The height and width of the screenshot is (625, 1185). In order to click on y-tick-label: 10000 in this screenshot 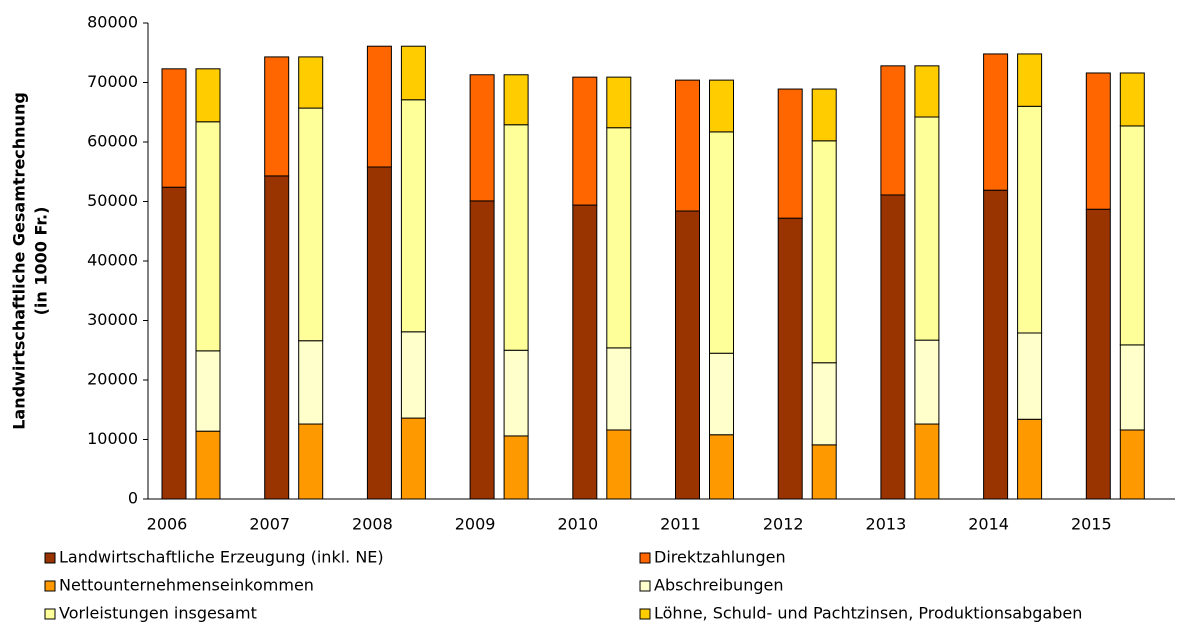, I will do `click(112, 438)`.